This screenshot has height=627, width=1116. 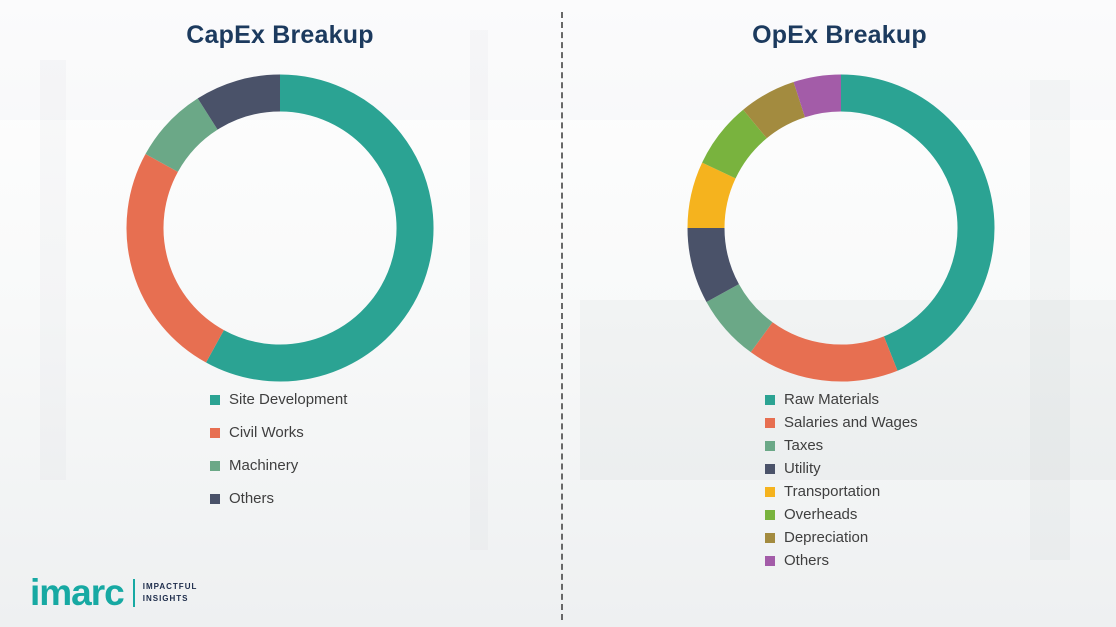 I want to click on donut-segment-civil-works, so click(x=175, y=258).